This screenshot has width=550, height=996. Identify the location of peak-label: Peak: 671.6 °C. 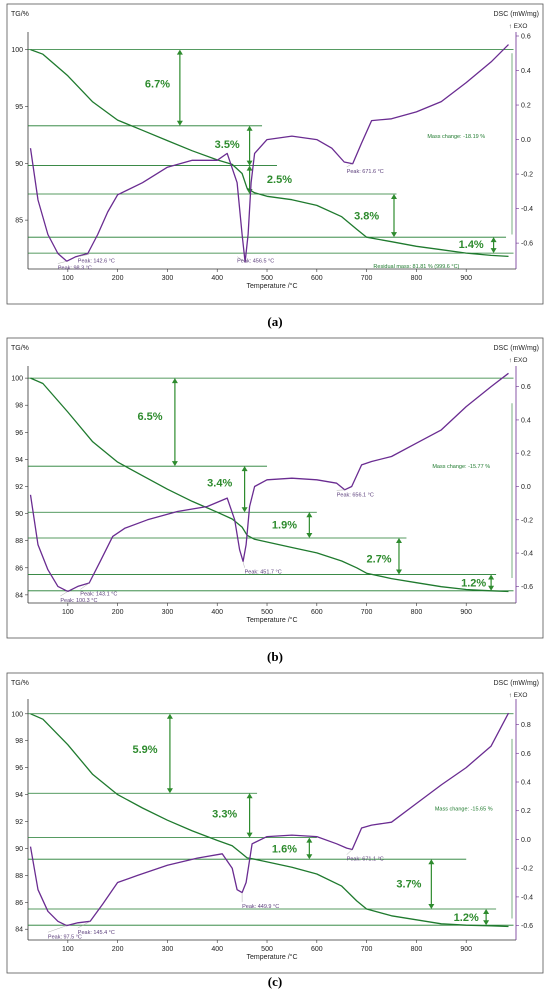
(365, 172).